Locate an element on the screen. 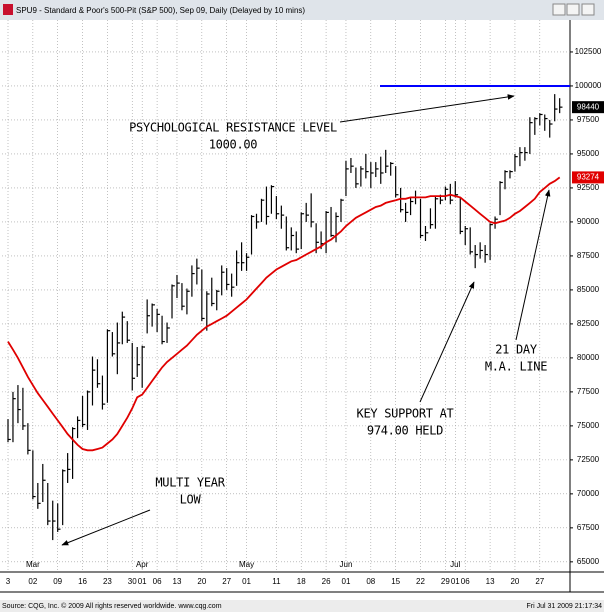  y-tick-label: 72500 is located at coordinates (588, 459).